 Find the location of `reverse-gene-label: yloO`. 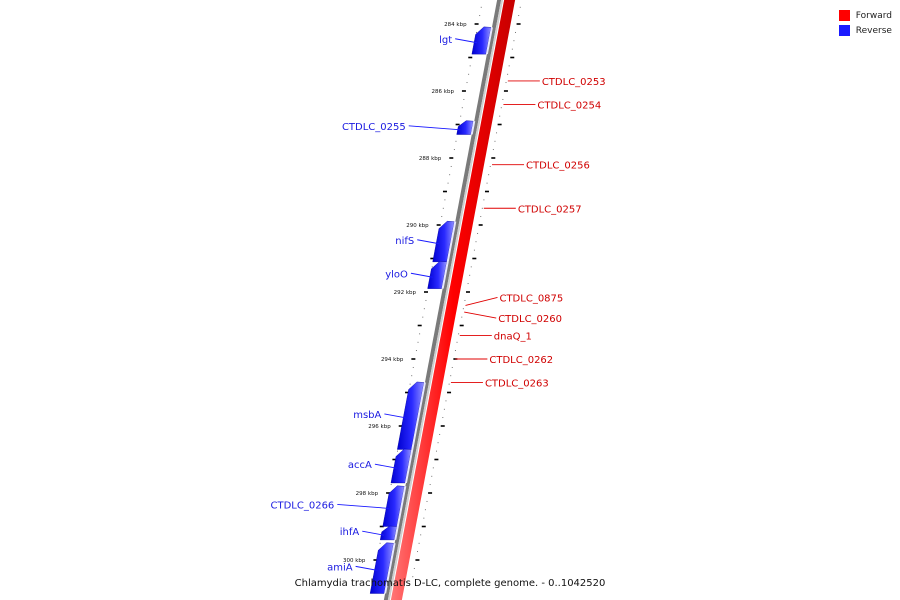

reverse-gene-label: yloO is located at coordinates (396, 274).